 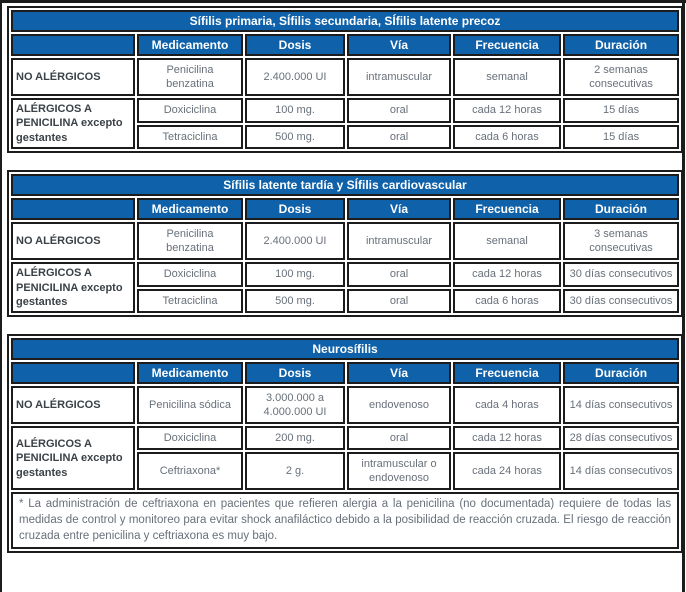 I want to click on cell-frecuencia: cada 4 horas, so click(x=507, y=405).